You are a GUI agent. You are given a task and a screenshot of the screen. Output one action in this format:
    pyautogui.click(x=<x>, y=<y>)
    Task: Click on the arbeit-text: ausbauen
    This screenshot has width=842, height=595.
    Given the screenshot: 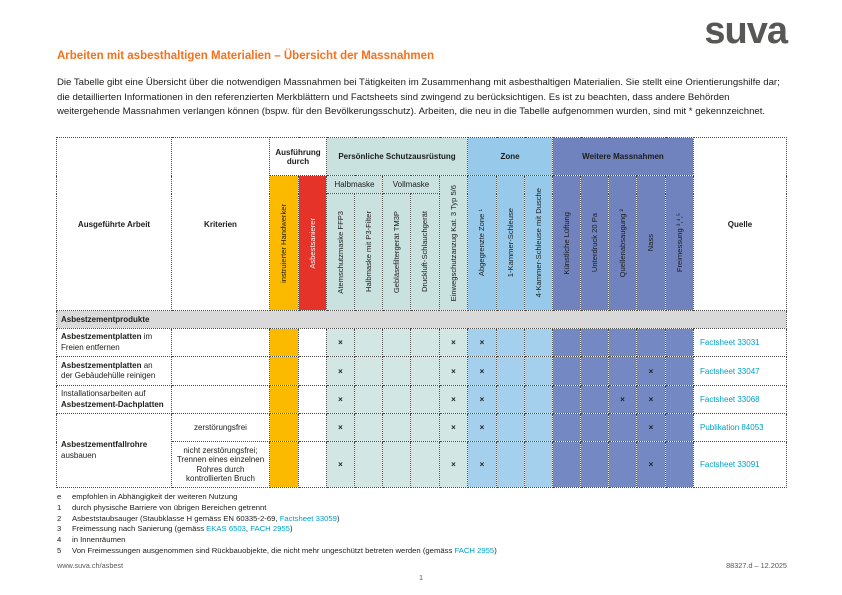 What is the action you would take?
    pyautogui.click(x=79, y=455)
    